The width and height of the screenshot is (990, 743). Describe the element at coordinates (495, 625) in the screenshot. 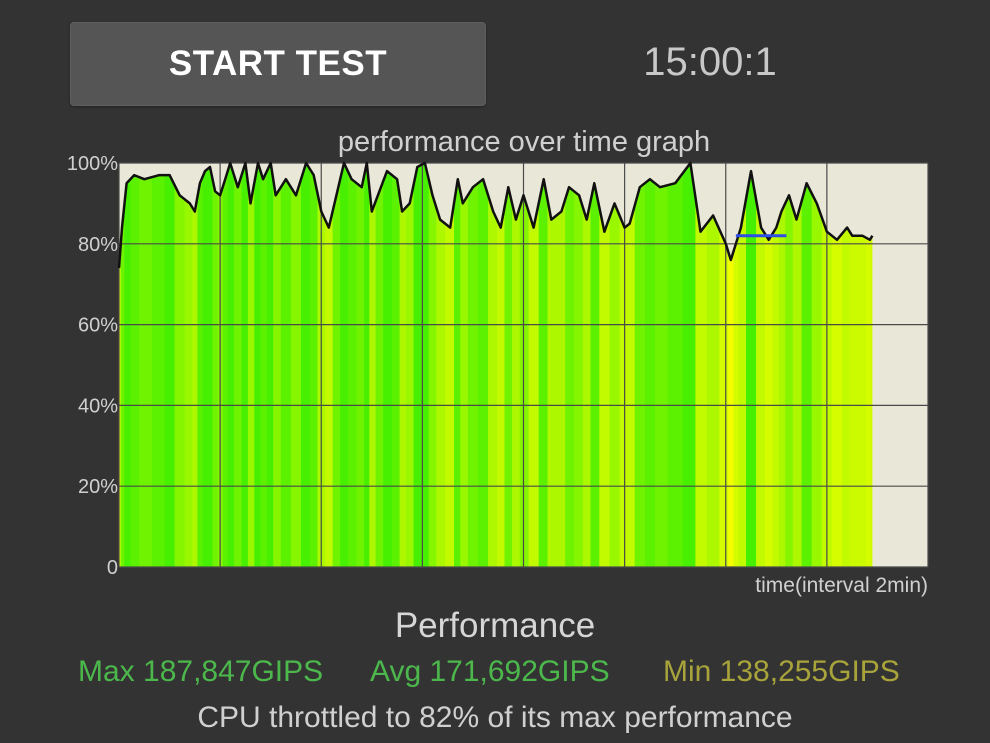

I see `performance-title: Performance` at that location.